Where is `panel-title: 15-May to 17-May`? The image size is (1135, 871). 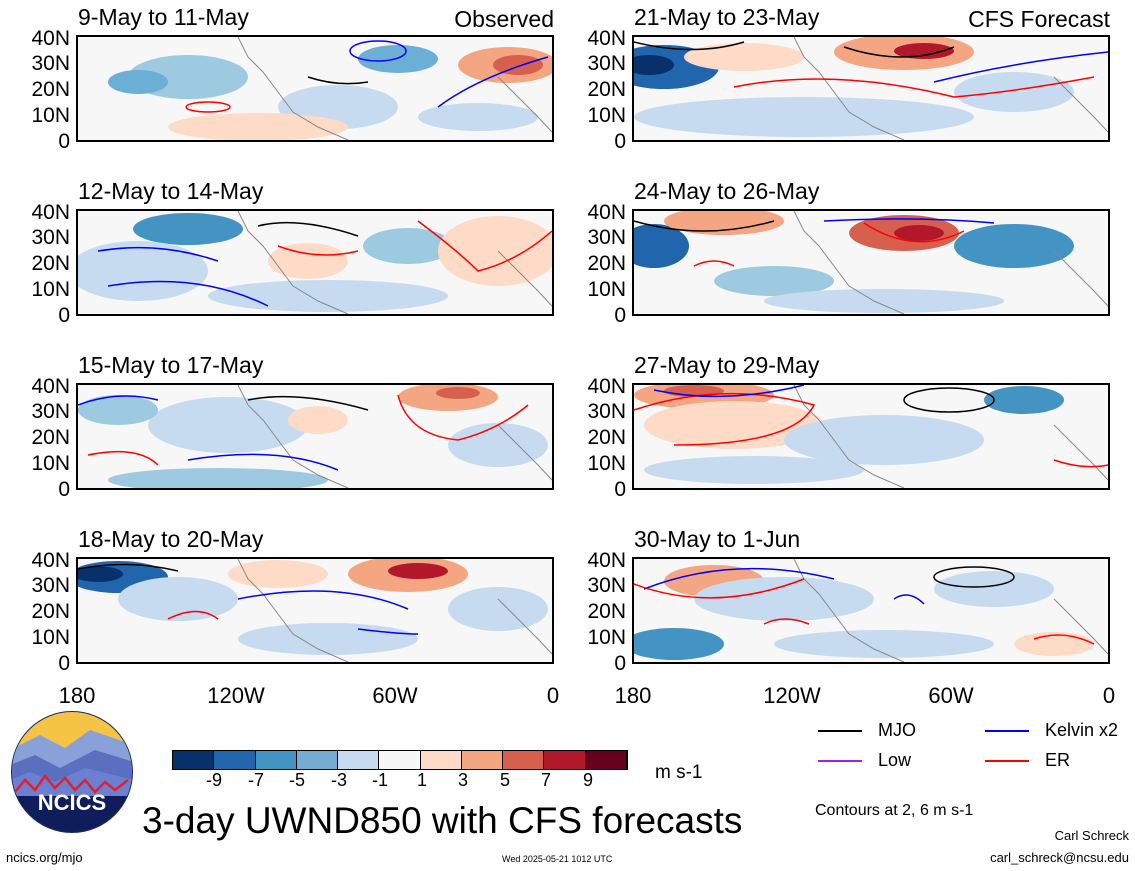 panel-title: 15-May to 17-May is located at coordinates (171, 365).